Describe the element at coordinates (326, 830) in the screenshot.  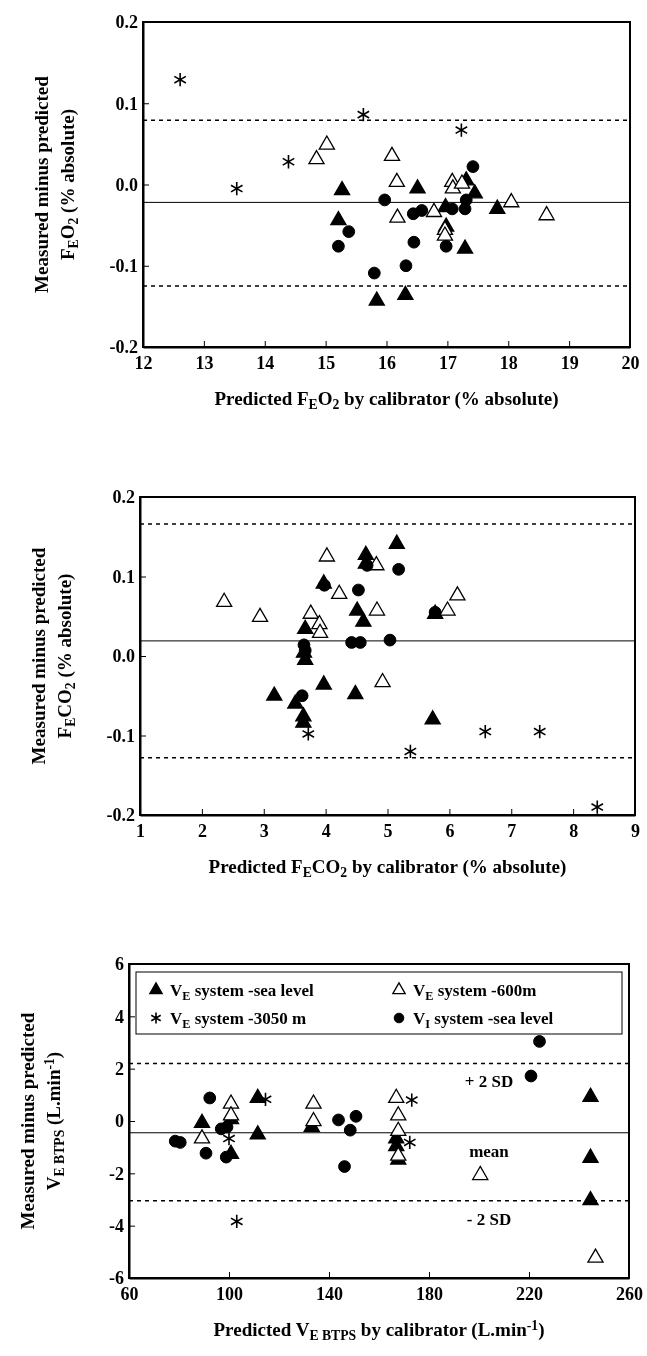
I see `x-tick-label: 4` at that location.